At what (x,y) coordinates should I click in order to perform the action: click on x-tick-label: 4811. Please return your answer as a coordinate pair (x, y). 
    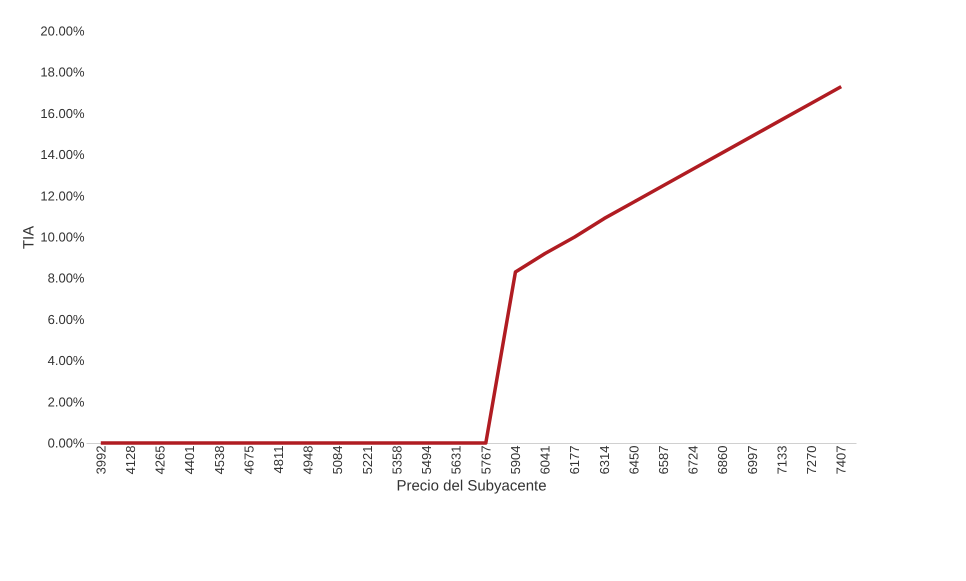
    Looking at the image, I should click on (278, 460).